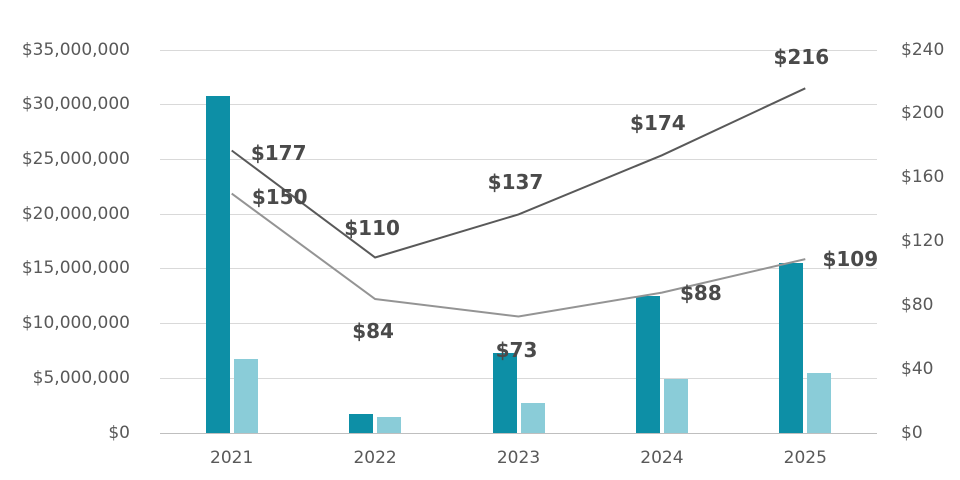 The height and width of the screenshot is (480, 960). What do you see at coordinates (912, 432) in the screenshot?
I see `right-axis-tick-label: $0` at bounding box center [912, 432].